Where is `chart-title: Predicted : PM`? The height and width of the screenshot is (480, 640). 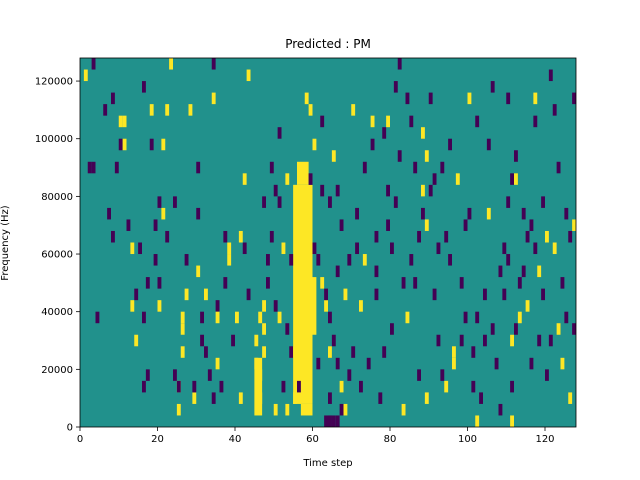
chart-title: Predicted : PM is located at coordinates (328, 44).